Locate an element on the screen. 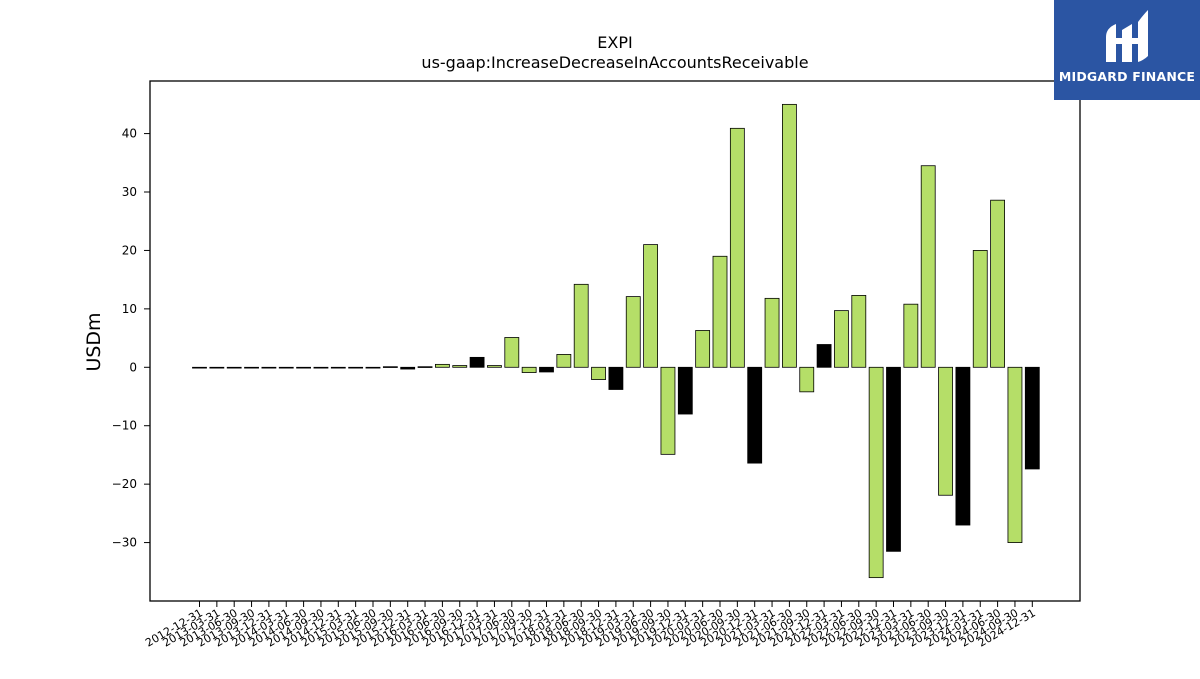 Image resolution: width=1200 pixels, height=679 pixels. logo-text: MIDGARD FINANCE is located at coordinates (1127, 76).